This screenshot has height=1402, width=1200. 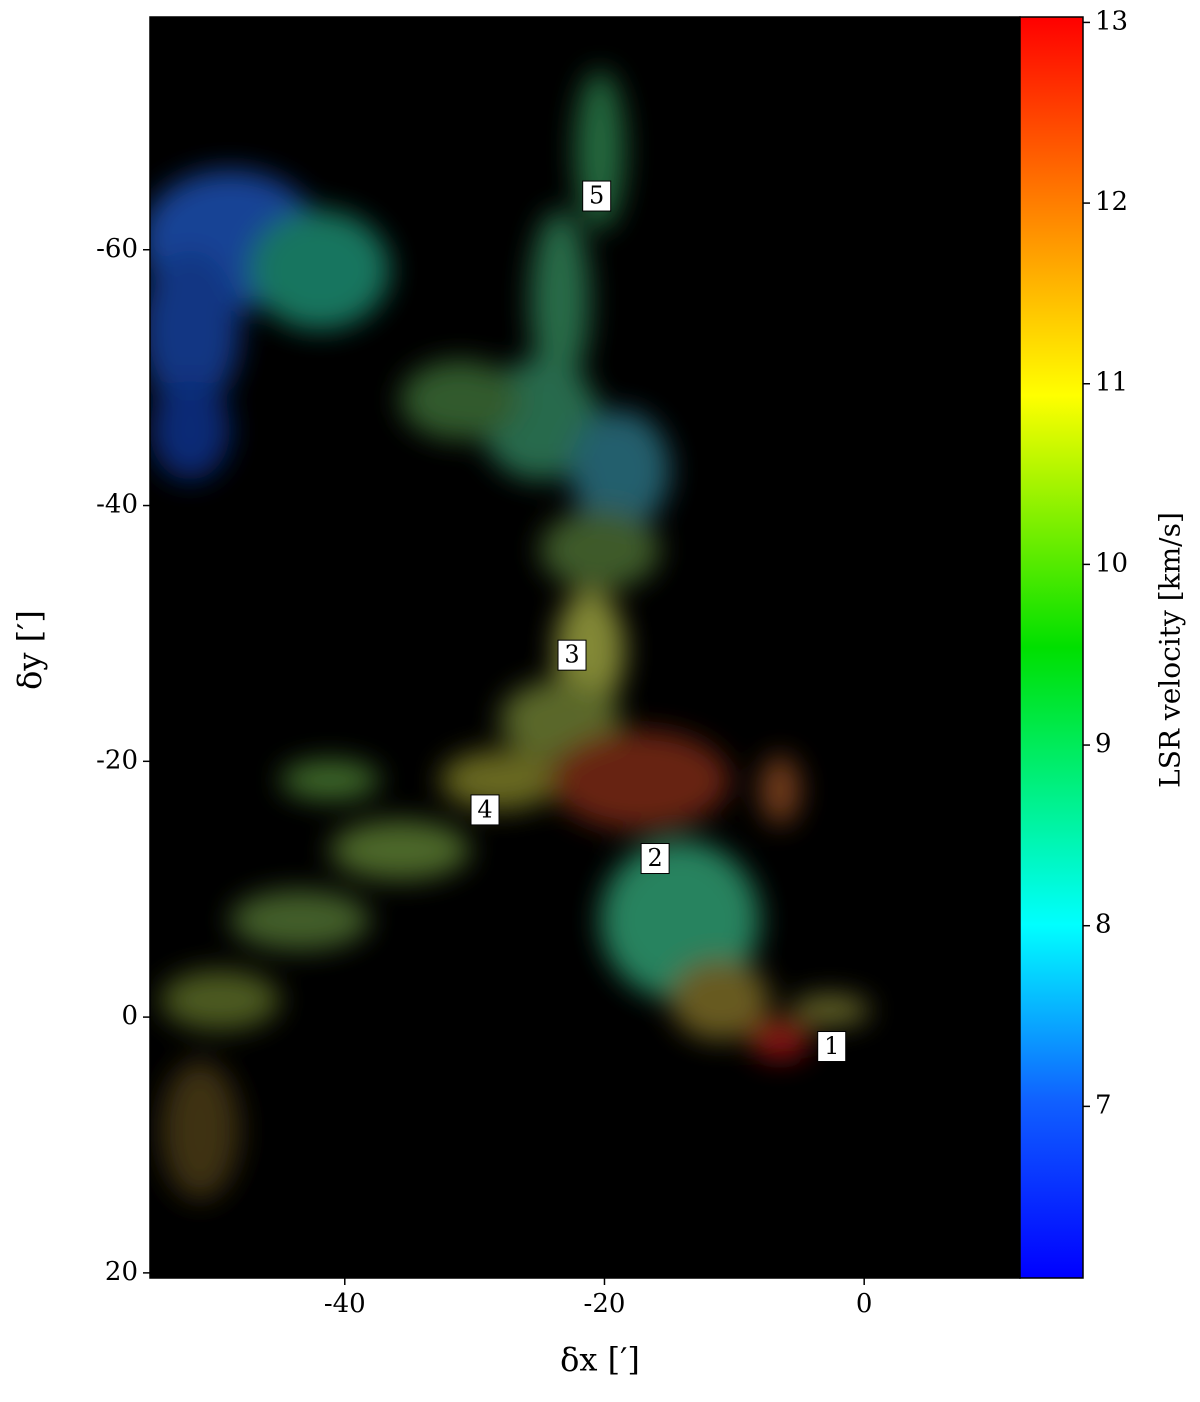 I want to click on y-tick-label: -60, so click(x=117, y=249).